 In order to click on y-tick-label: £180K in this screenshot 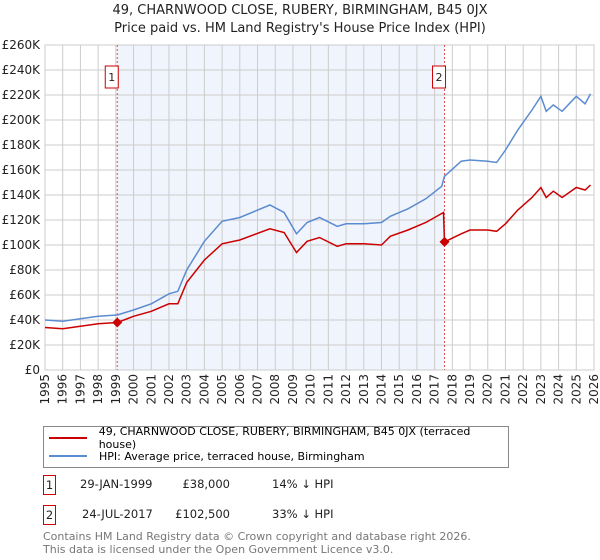, I will do `click(22, 145)`.